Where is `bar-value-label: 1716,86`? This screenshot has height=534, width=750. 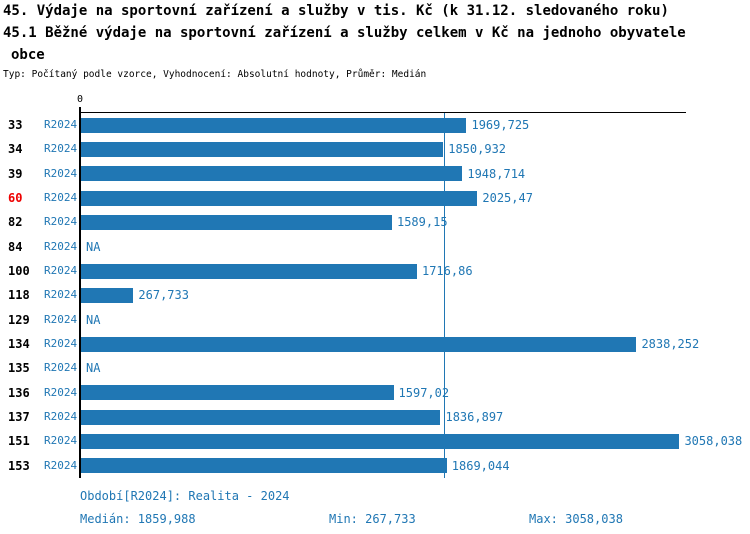
bar-value-label: 1716,86 is located at coordinates (447, 271).